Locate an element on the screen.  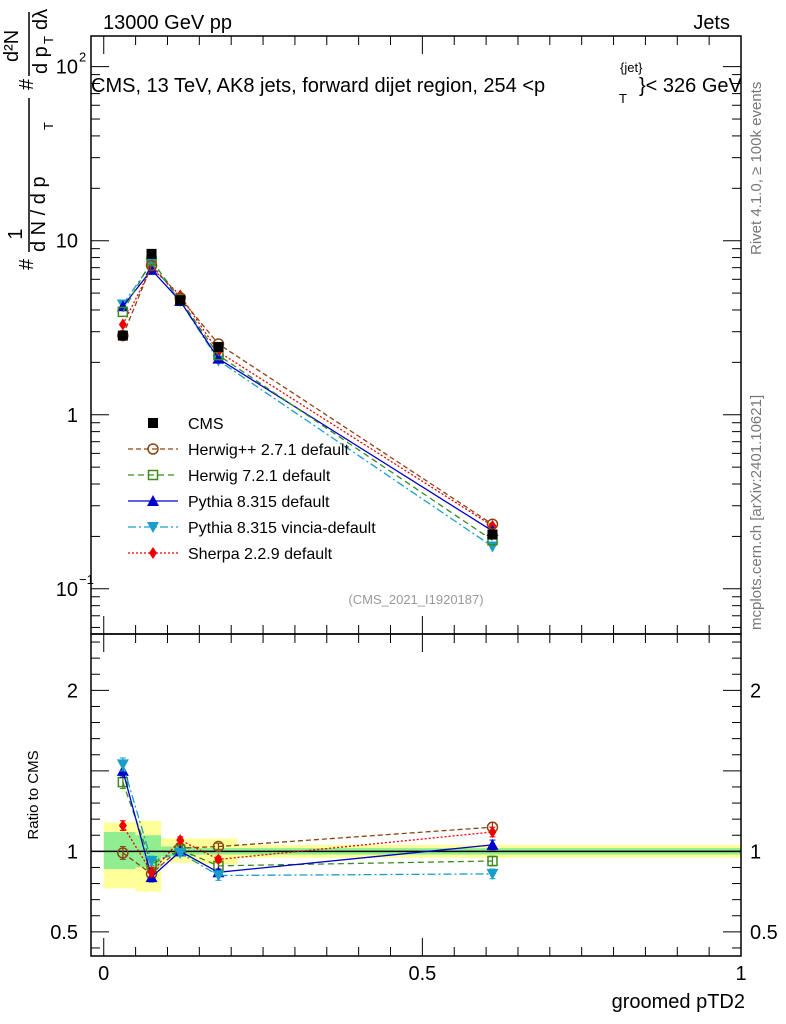
y-label-denominator-2: d p is located at coordinates (41, 60).